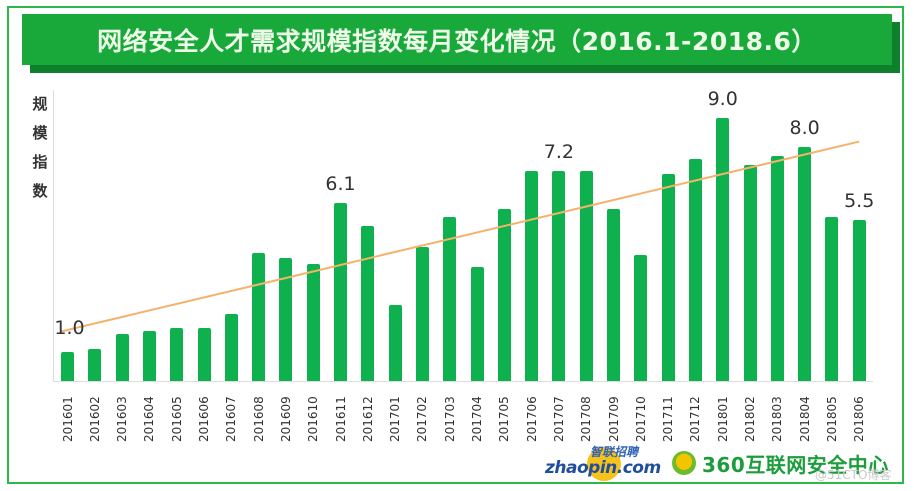  I want to click on data-label-201806: 5.5, so click(859, 201).